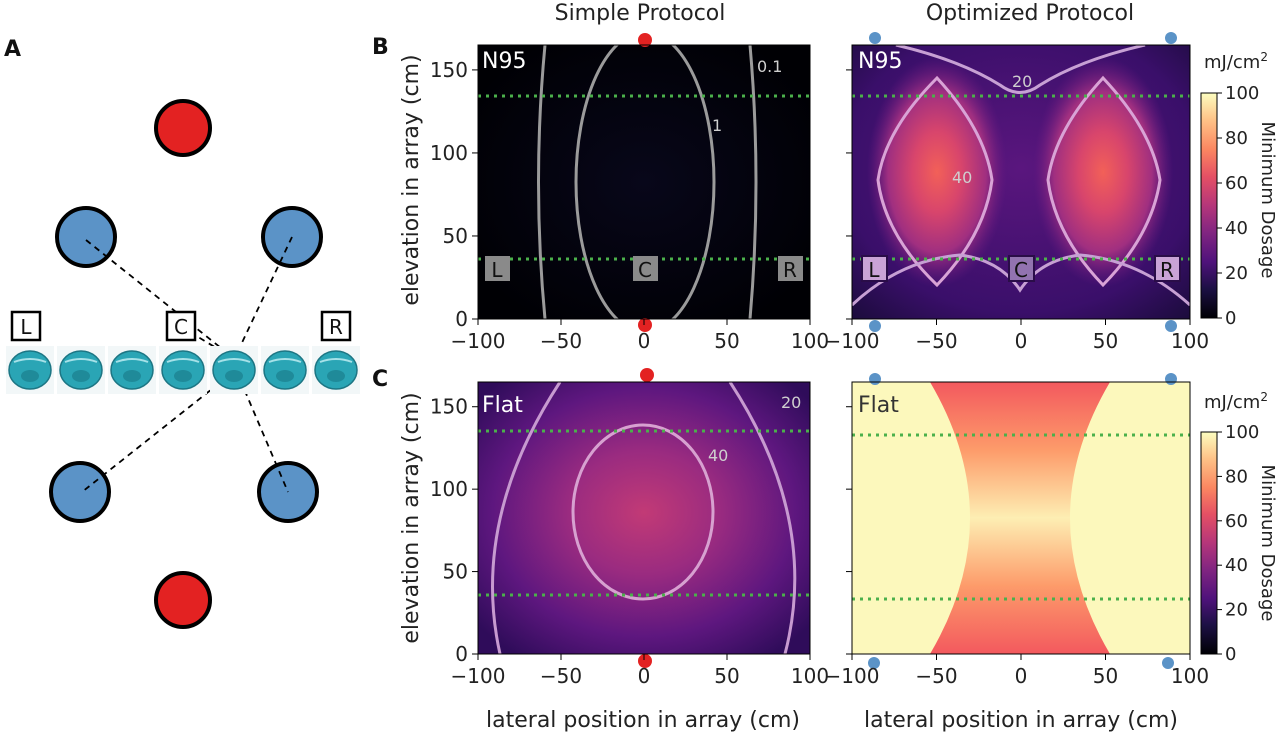 This screenshot has width=1280, height=739. Describe the element at coordinates (1236, 228) in the screenshot. I see `colorbar-tick-label: 40` at that location.